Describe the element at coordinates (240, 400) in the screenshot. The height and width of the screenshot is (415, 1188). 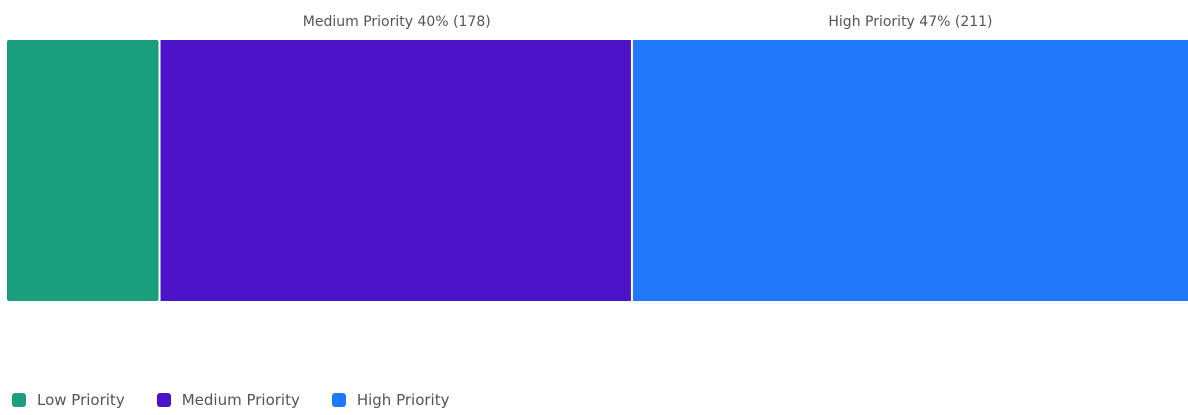
I see `legend-label-medium-priority: Medium Priority` at that location.